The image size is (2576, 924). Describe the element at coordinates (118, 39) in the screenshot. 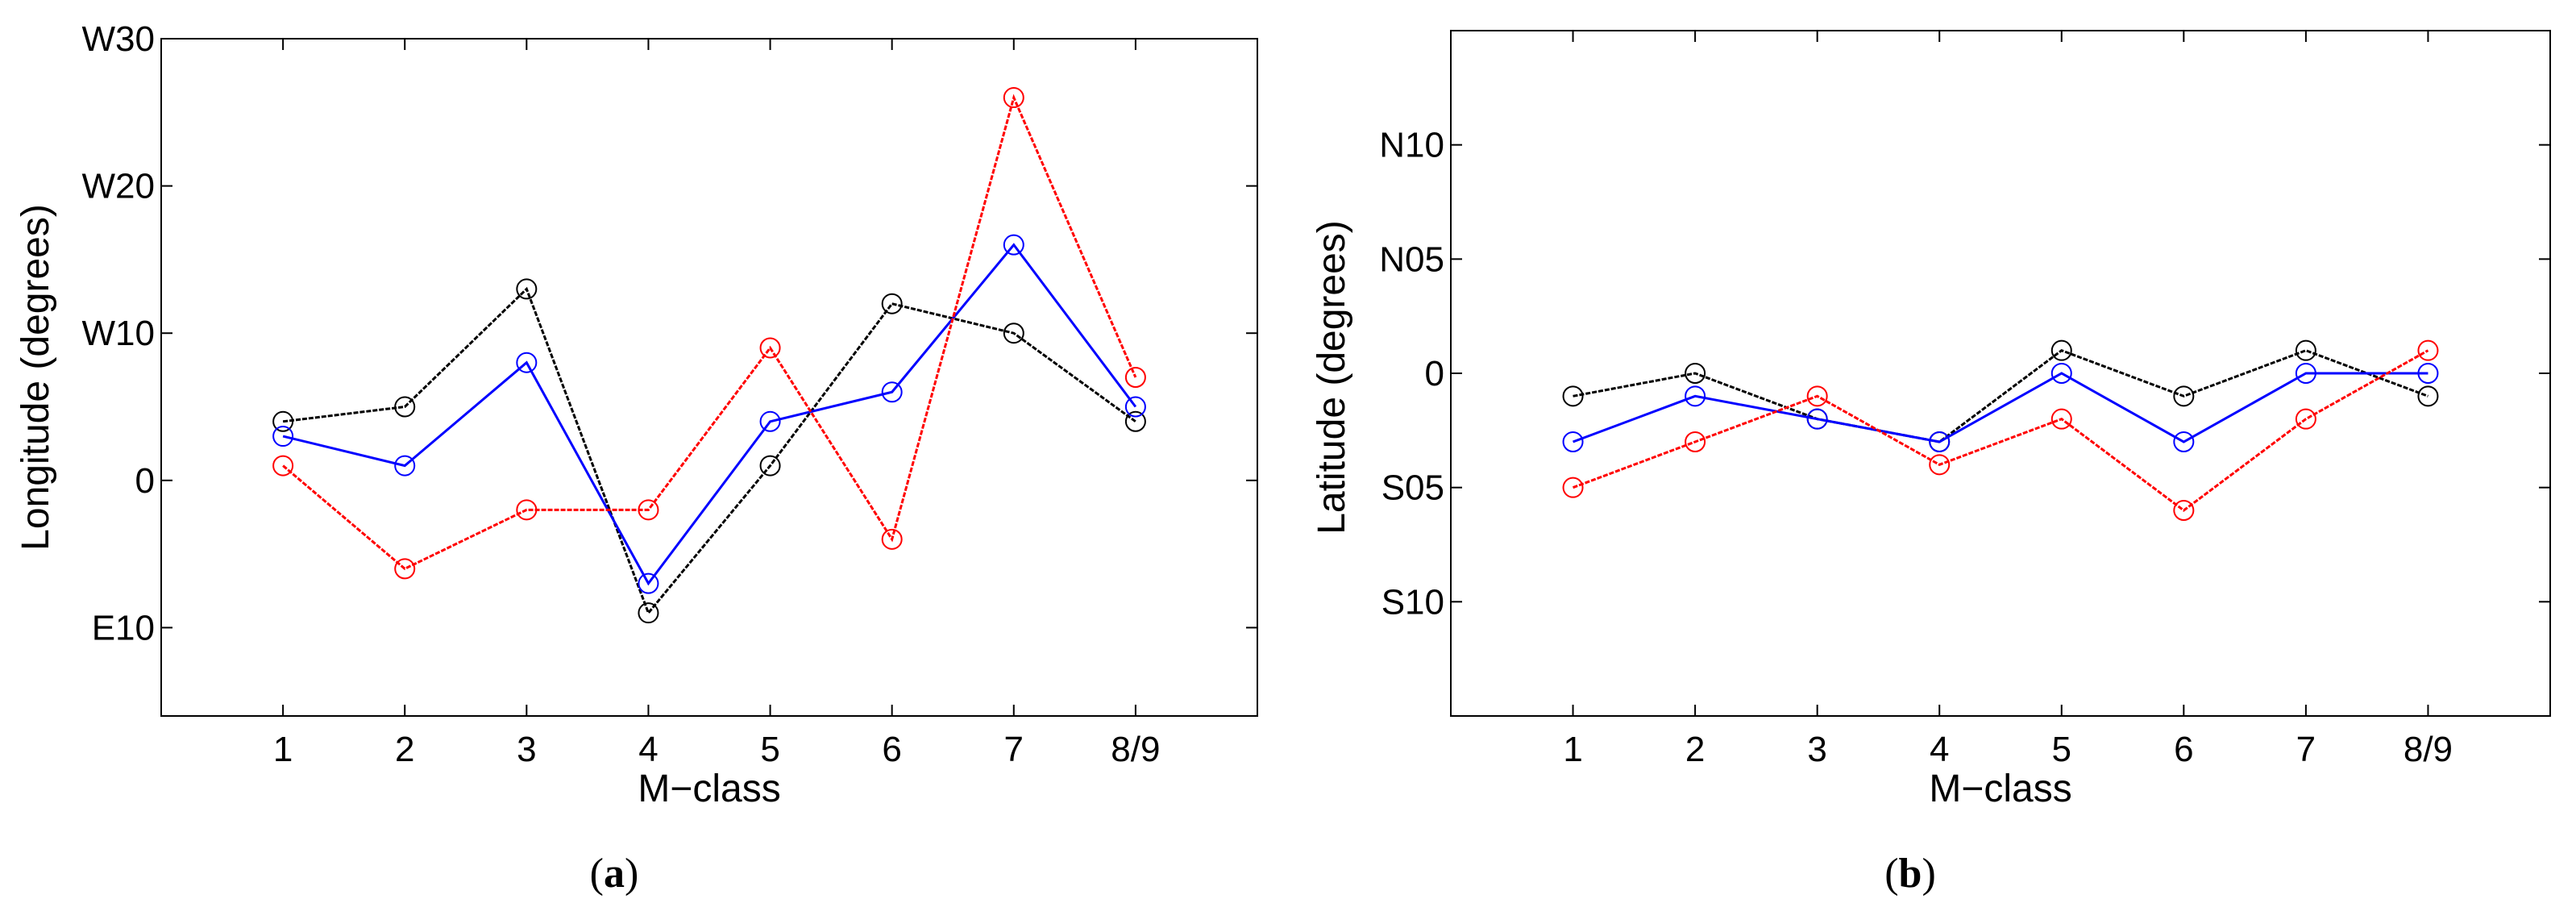

I see `y-tick-label: W30` at that location.